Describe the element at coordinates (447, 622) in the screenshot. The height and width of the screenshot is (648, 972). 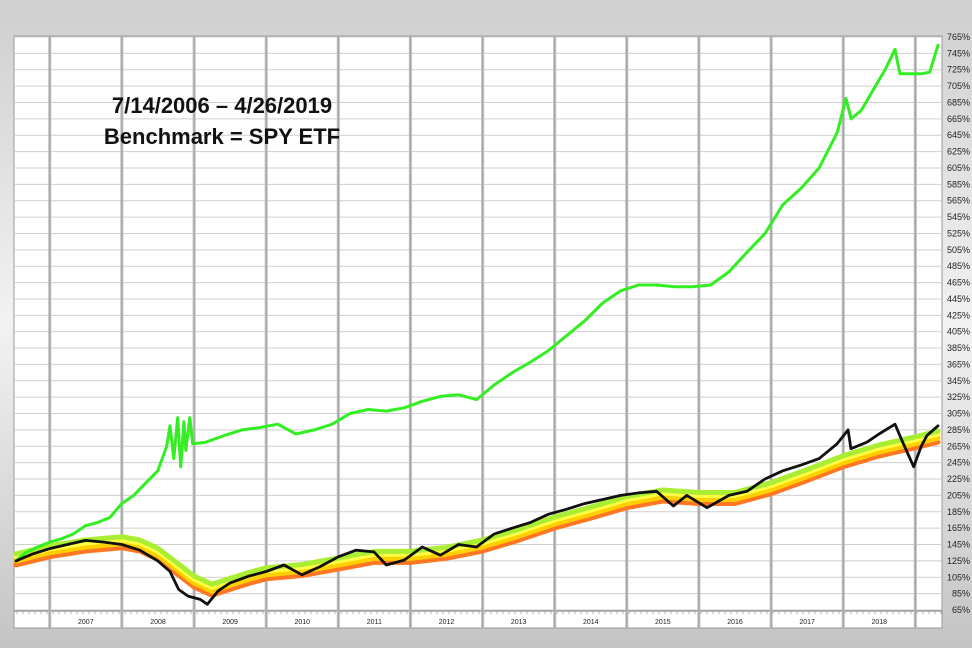
I see `x-tick-label: 2012` at that location.